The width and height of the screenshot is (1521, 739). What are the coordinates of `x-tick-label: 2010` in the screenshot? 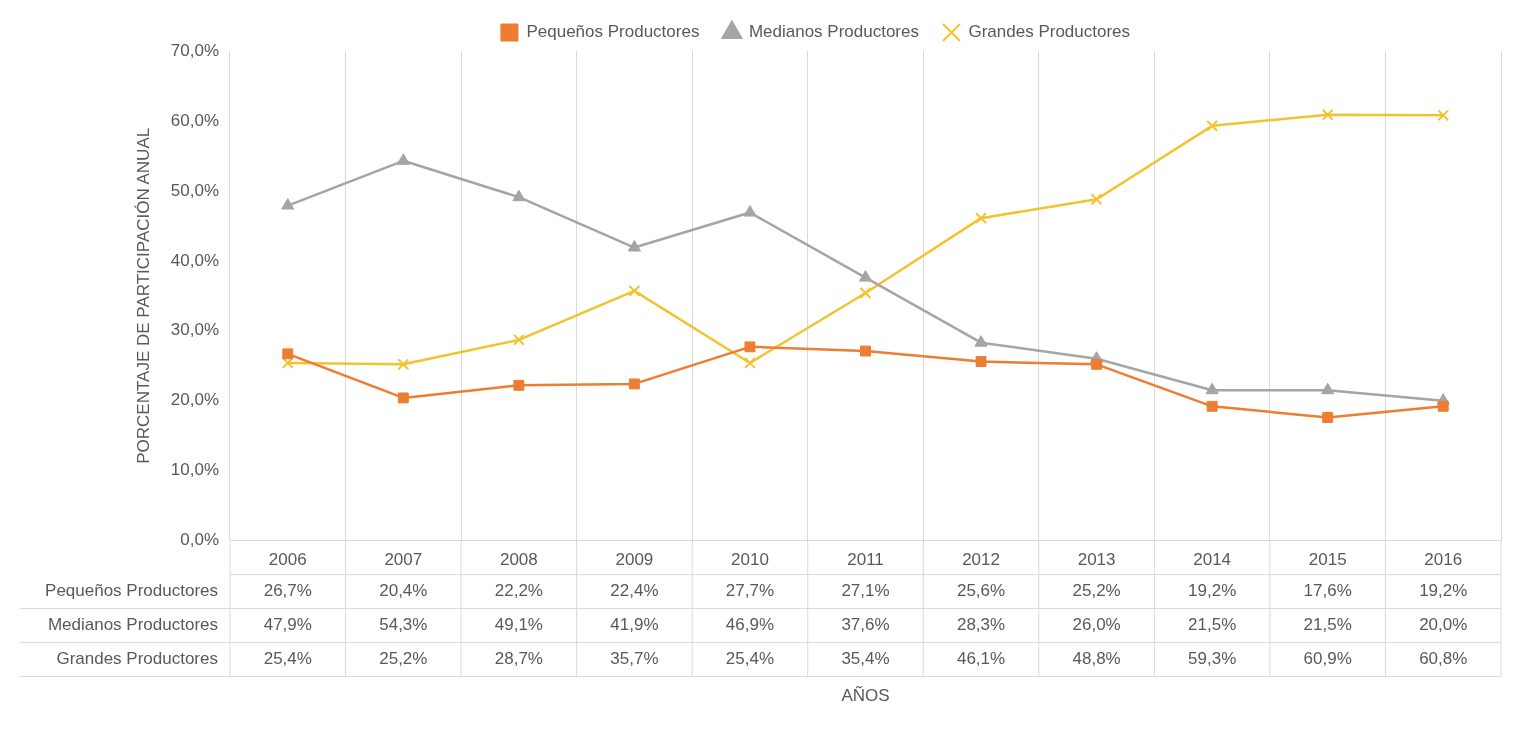 It's located at (750, 560).